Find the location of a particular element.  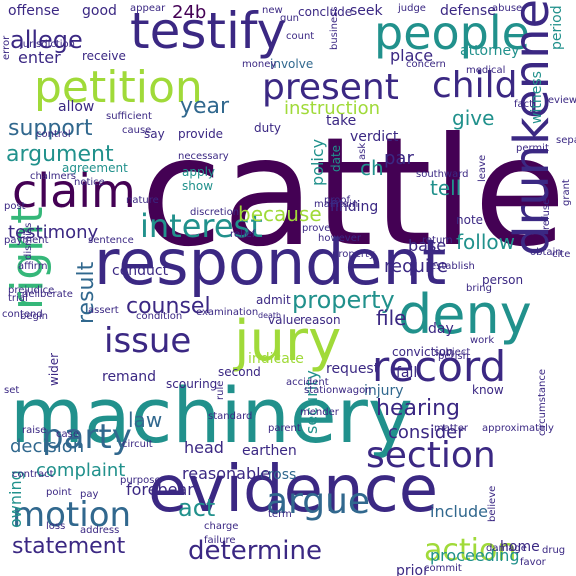

word-stationwagon: stationwagon is located at coordinates (338, 390).